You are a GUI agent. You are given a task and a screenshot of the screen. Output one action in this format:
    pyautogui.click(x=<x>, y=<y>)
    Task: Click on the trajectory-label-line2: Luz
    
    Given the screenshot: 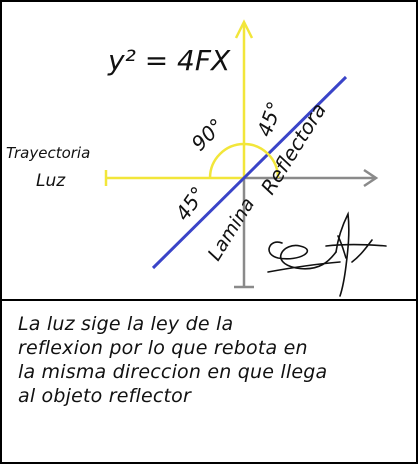 What is the action you would take?
    pyautogui.click(x=51, y=181)
    